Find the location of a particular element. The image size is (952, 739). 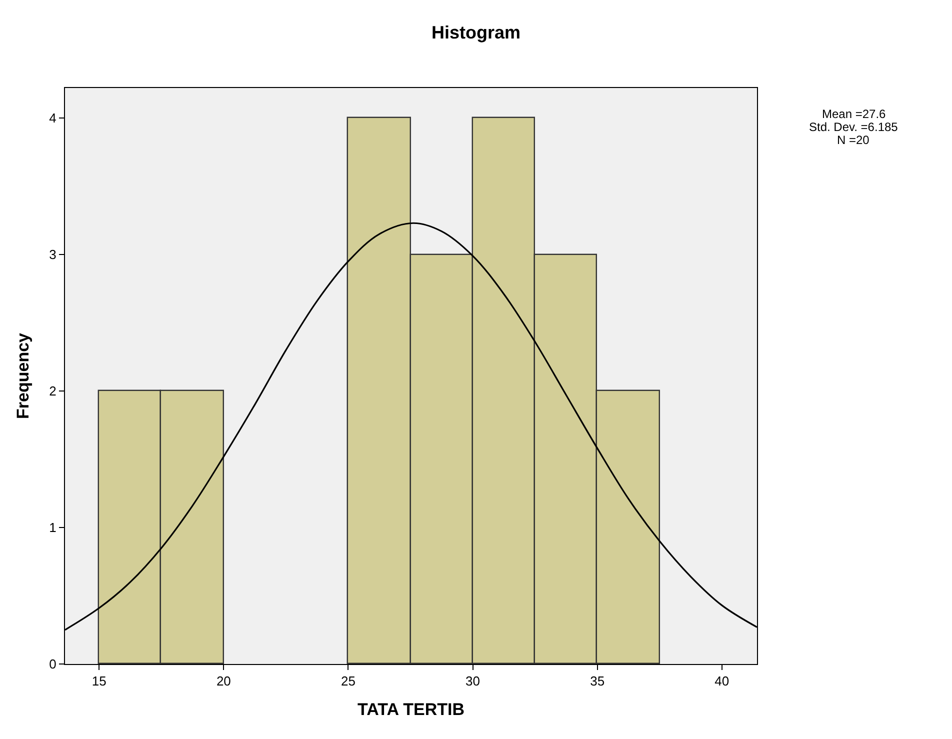

x-tick-label: 40 is located at coordinates (722, 681).